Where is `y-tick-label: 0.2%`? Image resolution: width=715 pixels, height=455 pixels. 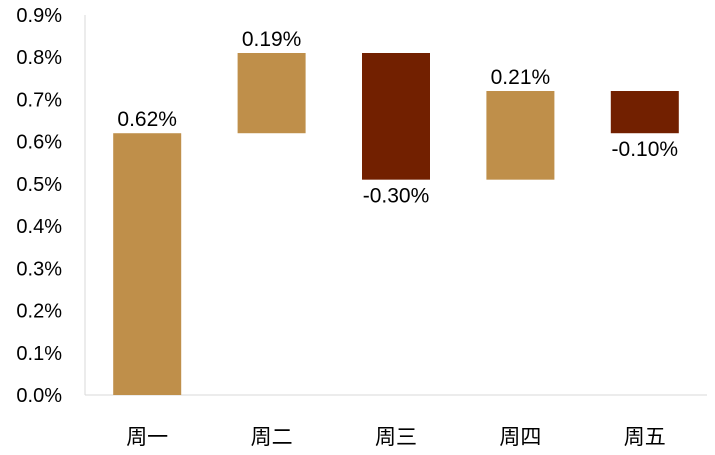 y-tick-label: 0.2% is located at coordinates (39, 312).